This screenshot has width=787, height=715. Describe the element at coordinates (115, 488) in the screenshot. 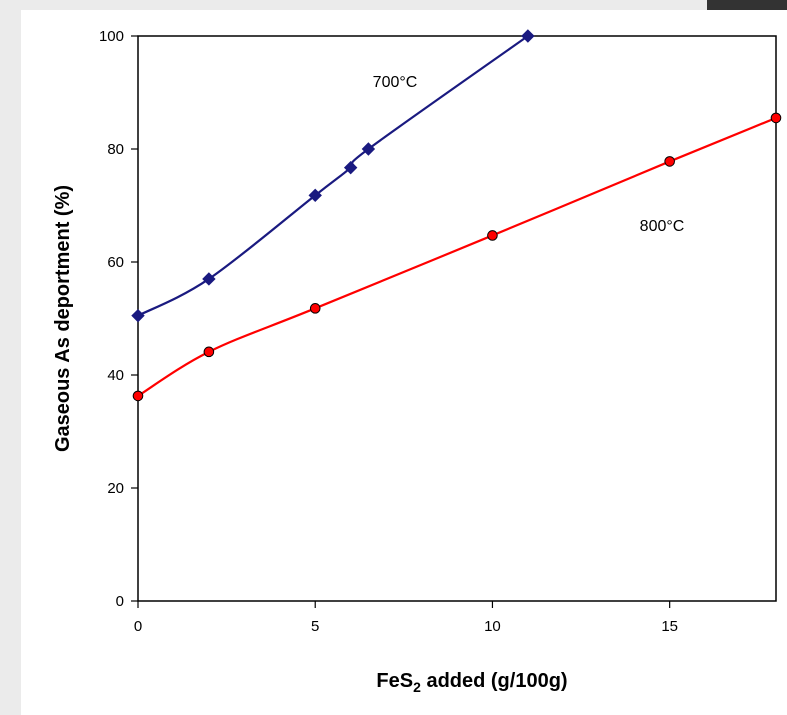

I see `y-tick-label: 20` at that location.